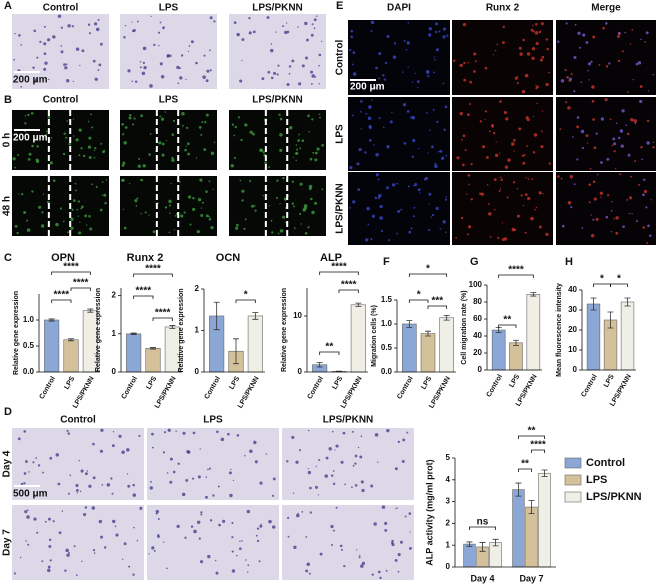  What do you see at coordinates (145, 258) in the screenshot?
I see `chart-title: Runx 2` at bounding box center [145, 258].